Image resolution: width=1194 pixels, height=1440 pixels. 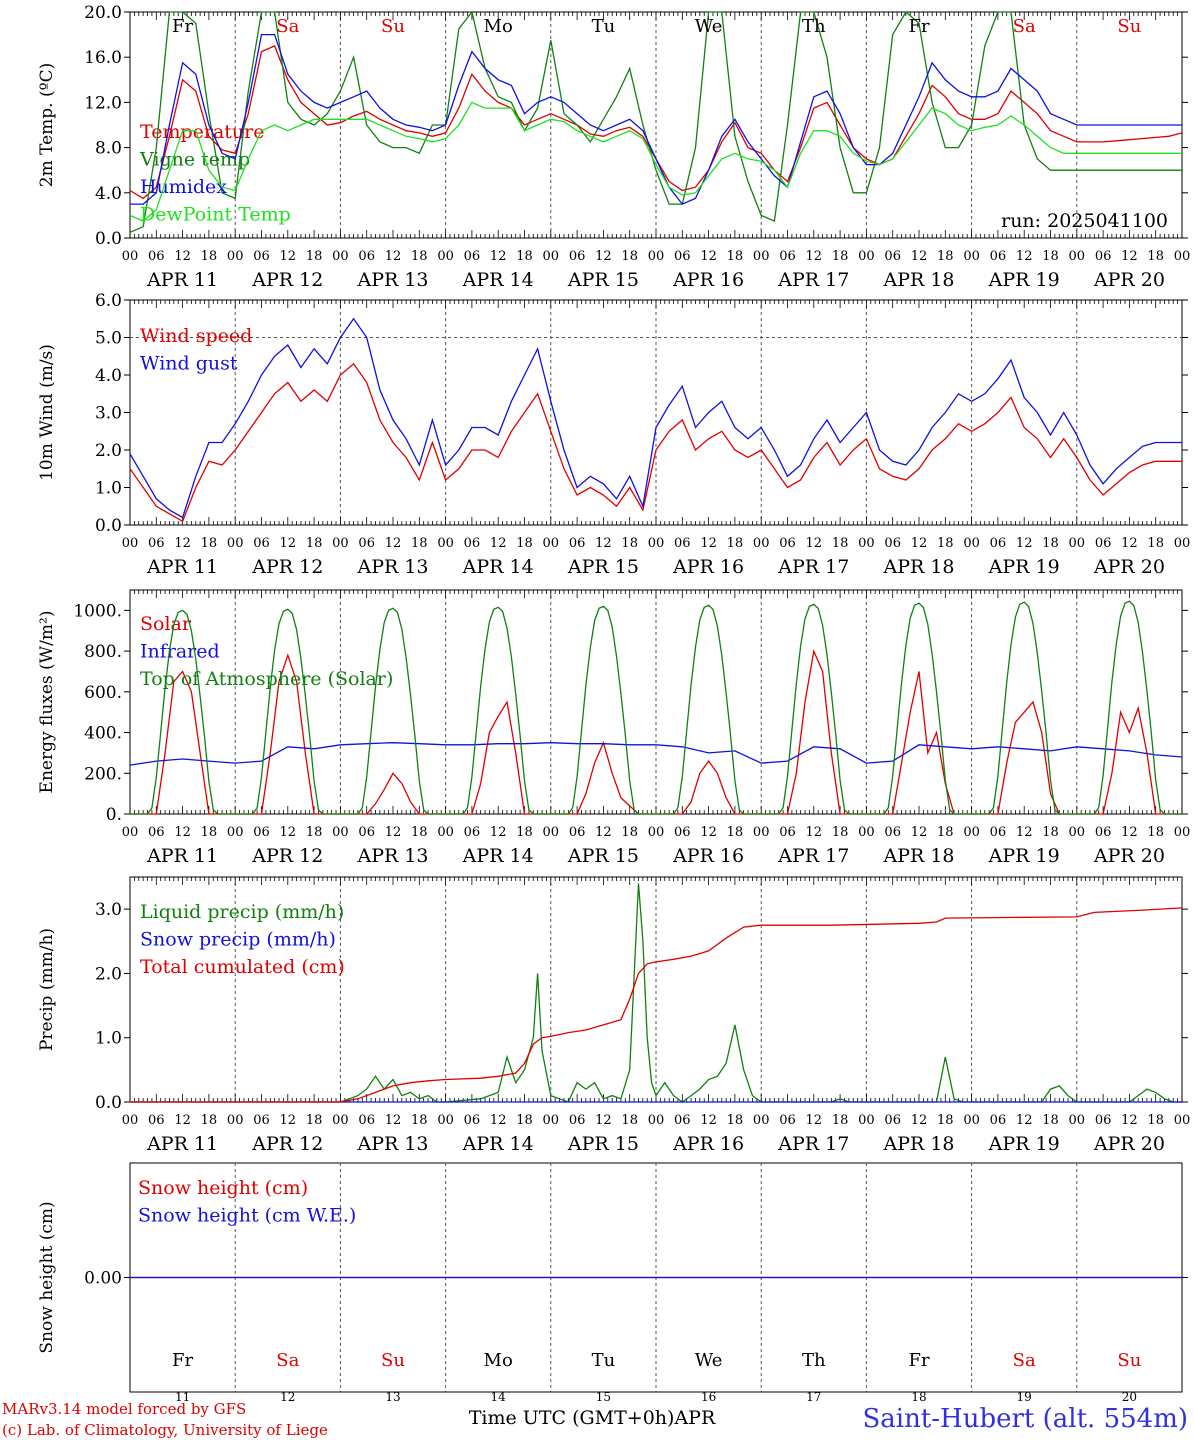 I want to click on day-label: APR 13, so click(x=392, y=1144).